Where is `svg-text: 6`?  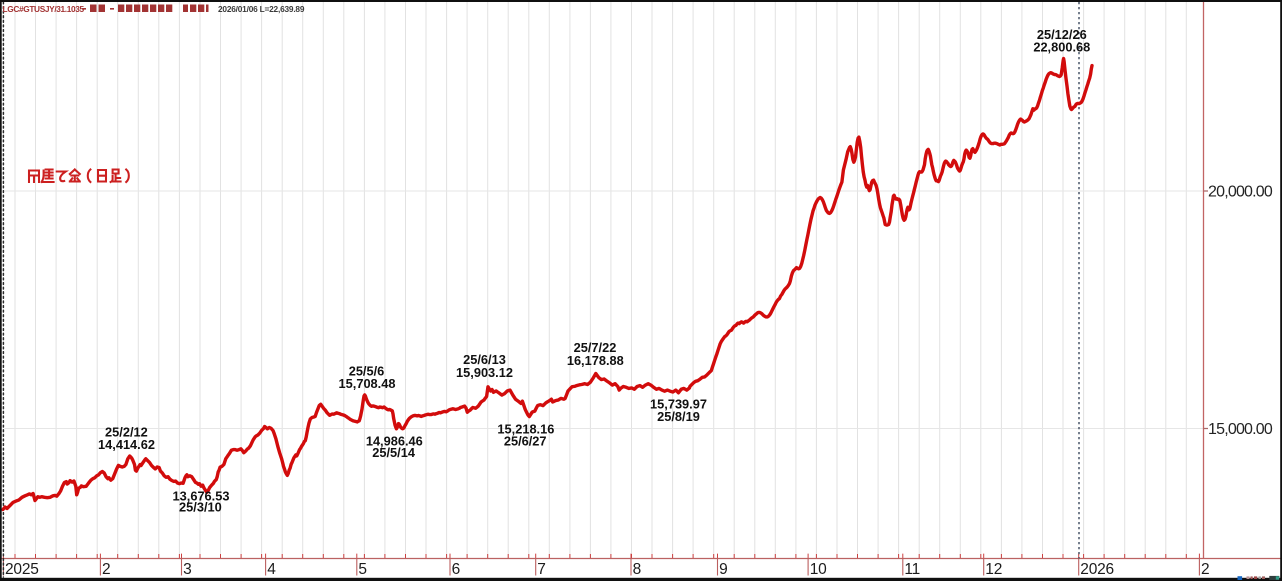 svg-text: 6 is located at coordinates (456, 569).